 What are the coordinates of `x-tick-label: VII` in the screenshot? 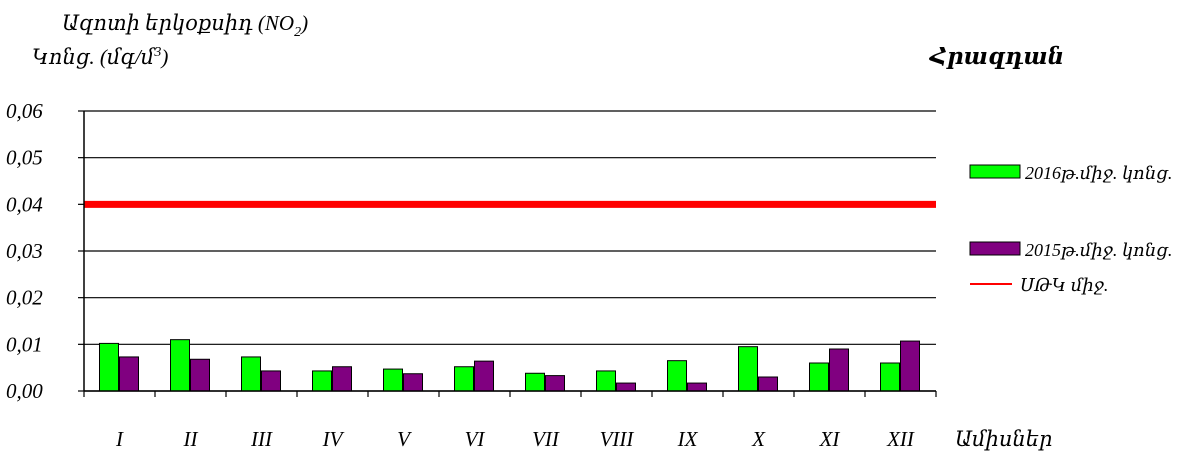 It's located at (546, 439).